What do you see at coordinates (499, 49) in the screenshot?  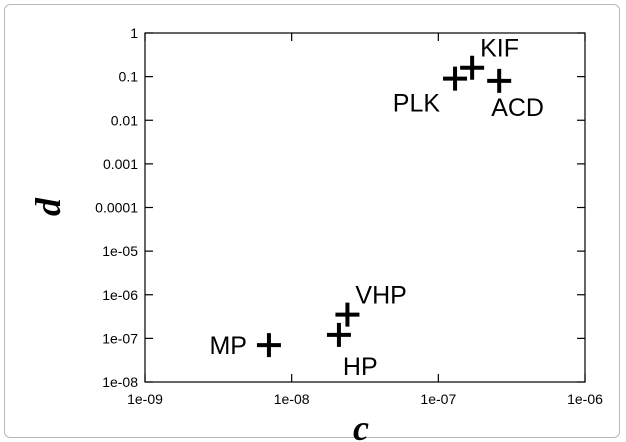 I see `point-label: KIF` at bounding box center [499, 49].